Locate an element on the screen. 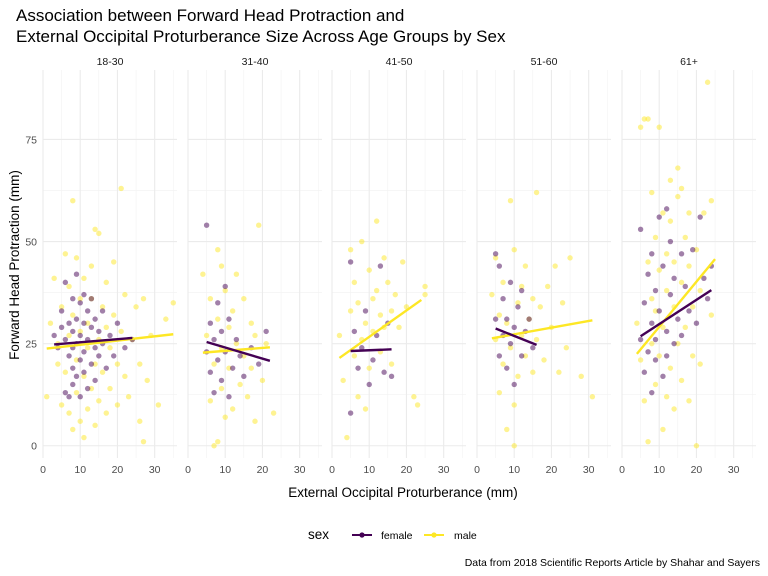 Image resolution: width=768 pixels, height=576 pixels. y-tick-label: 0 is located at coordinates (34, 447).